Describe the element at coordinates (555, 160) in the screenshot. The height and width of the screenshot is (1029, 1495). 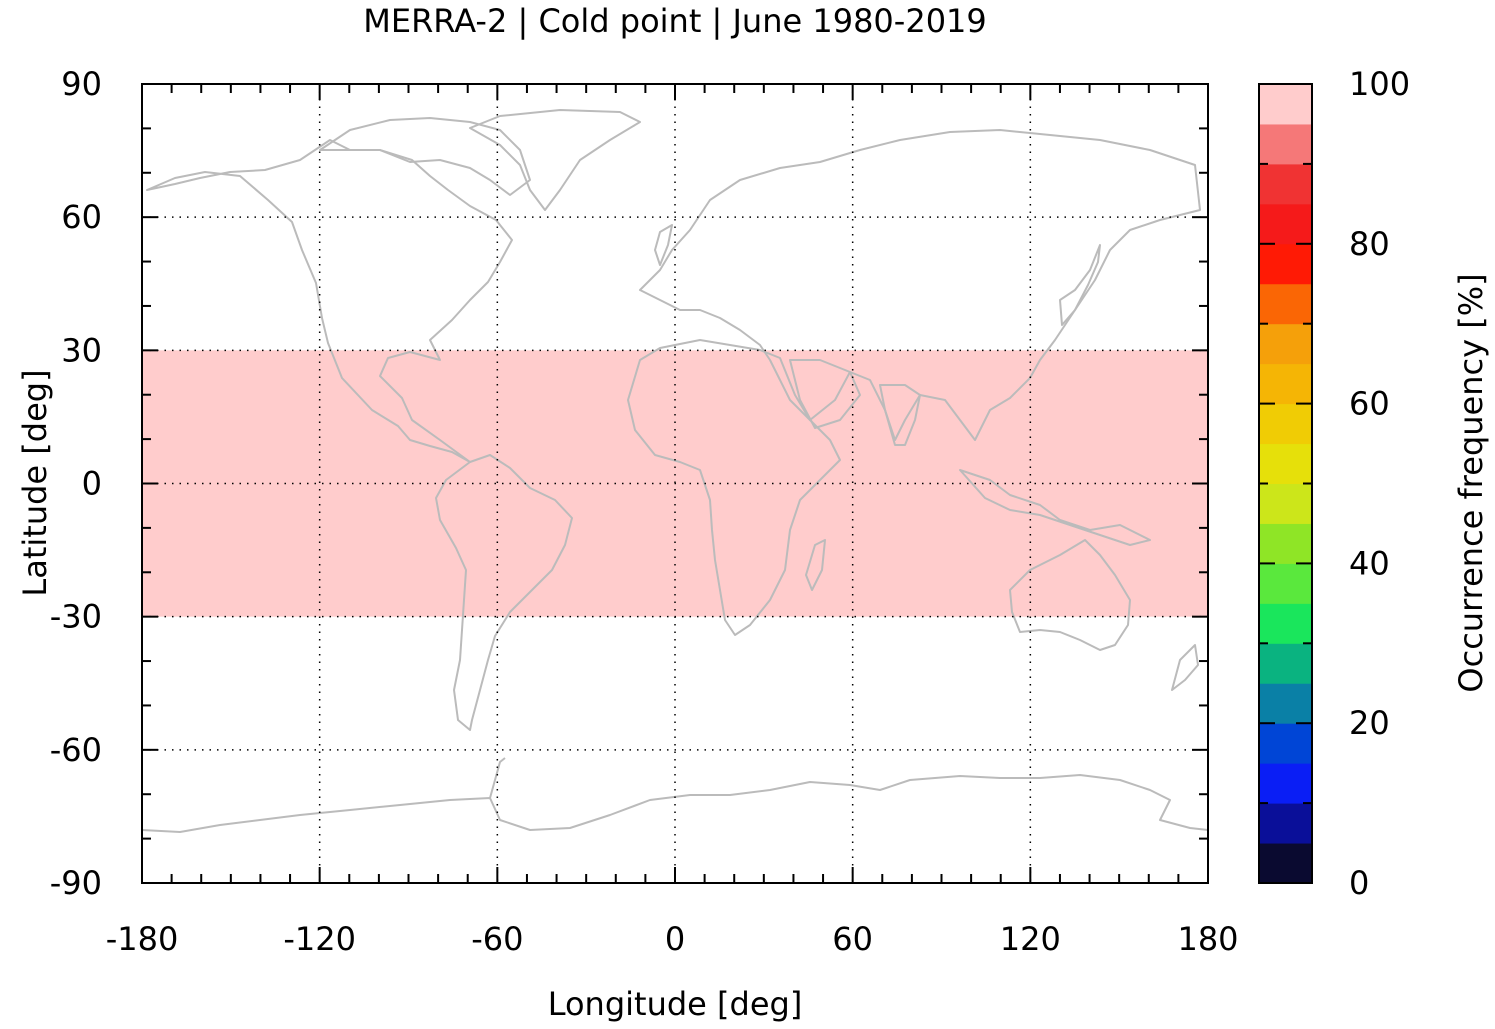
I see `coastline-greenland` at that location.